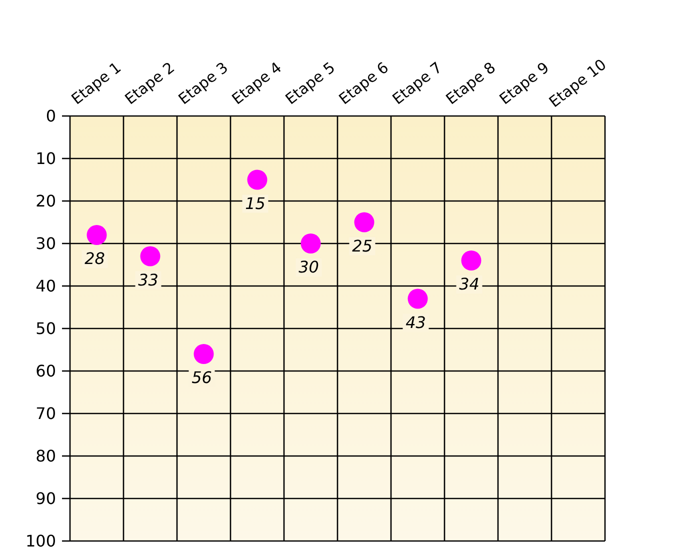  What do you see at coordinates (202, 377) in the screenshot?
I see `data-label: 56` at bounding box center [202, 377].